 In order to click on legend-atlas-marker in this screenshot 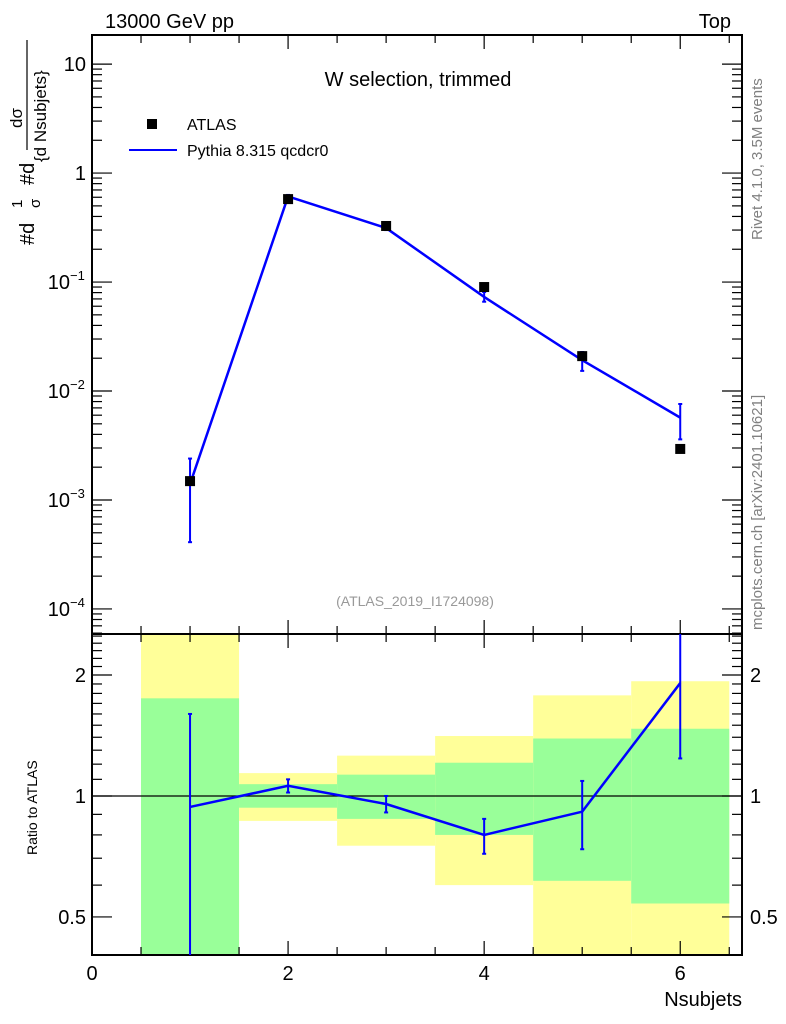, I will do `click(152, 124)`.